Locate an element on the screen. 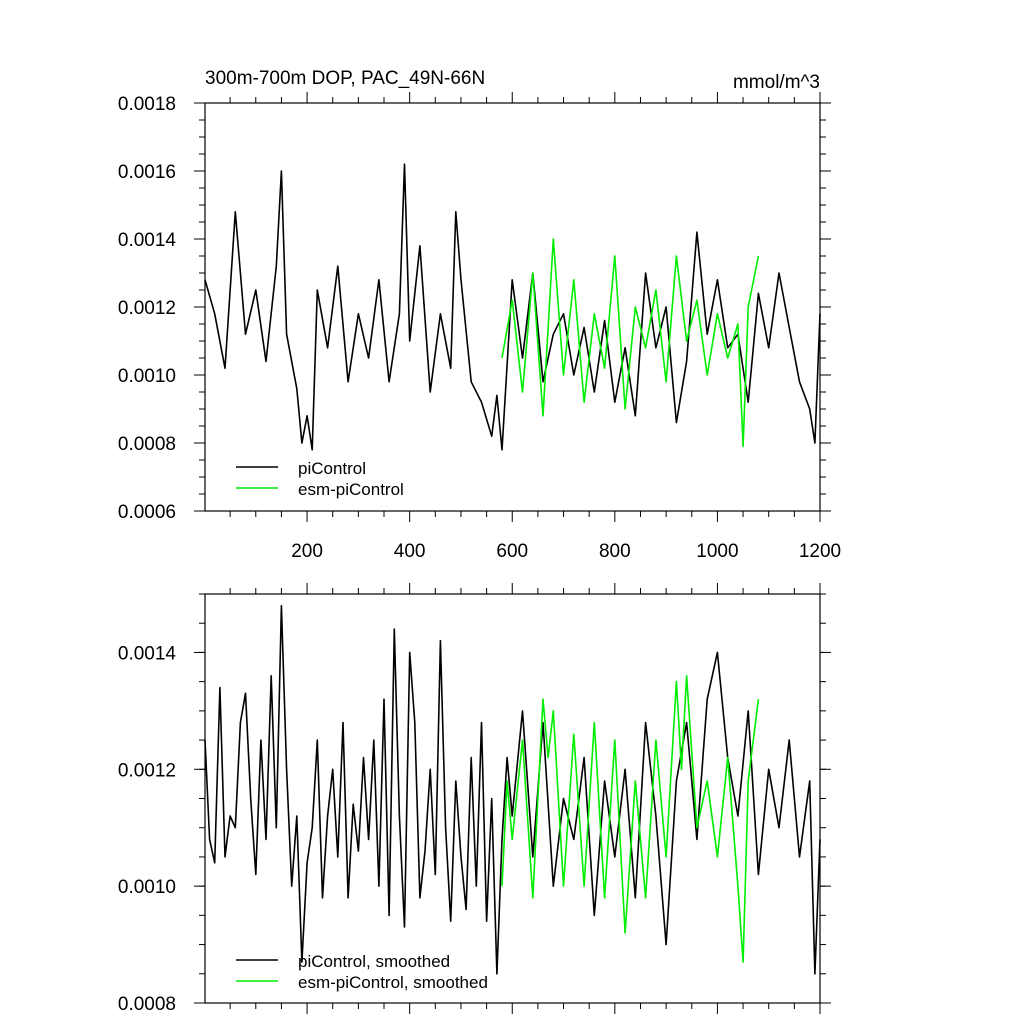  x-tick-label: 600 is located at coordinates (512, 551).